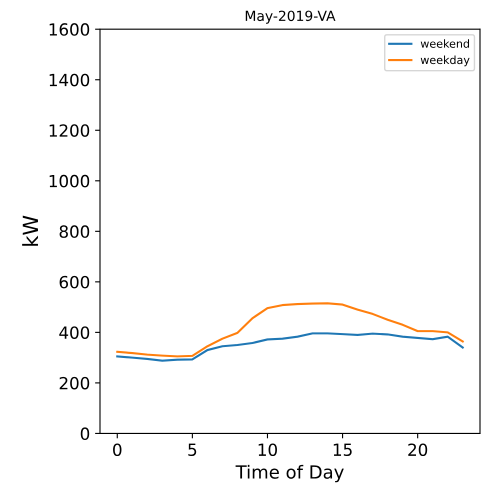  I want to click on x-axis-title: Time of Day, so click(290, 473).